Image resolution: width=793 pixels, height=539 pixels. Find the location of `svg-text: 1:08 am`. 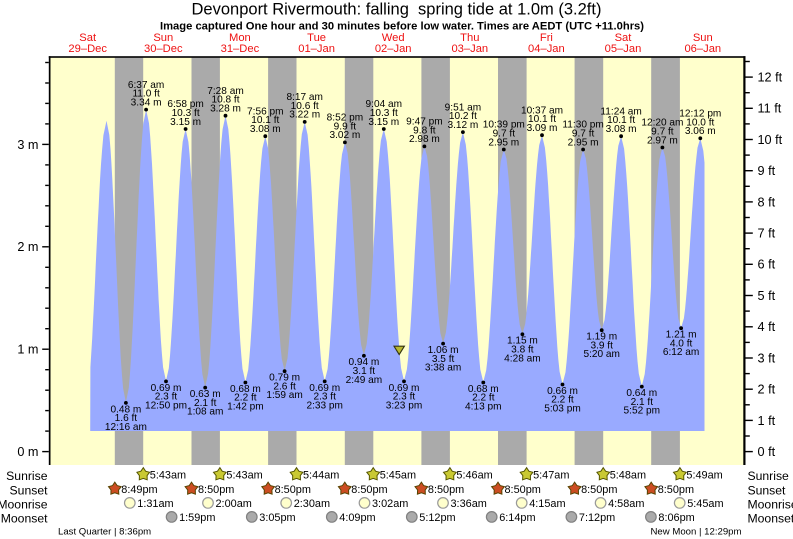

svg-text: 1:08 am is located at coordinates (205, 412).